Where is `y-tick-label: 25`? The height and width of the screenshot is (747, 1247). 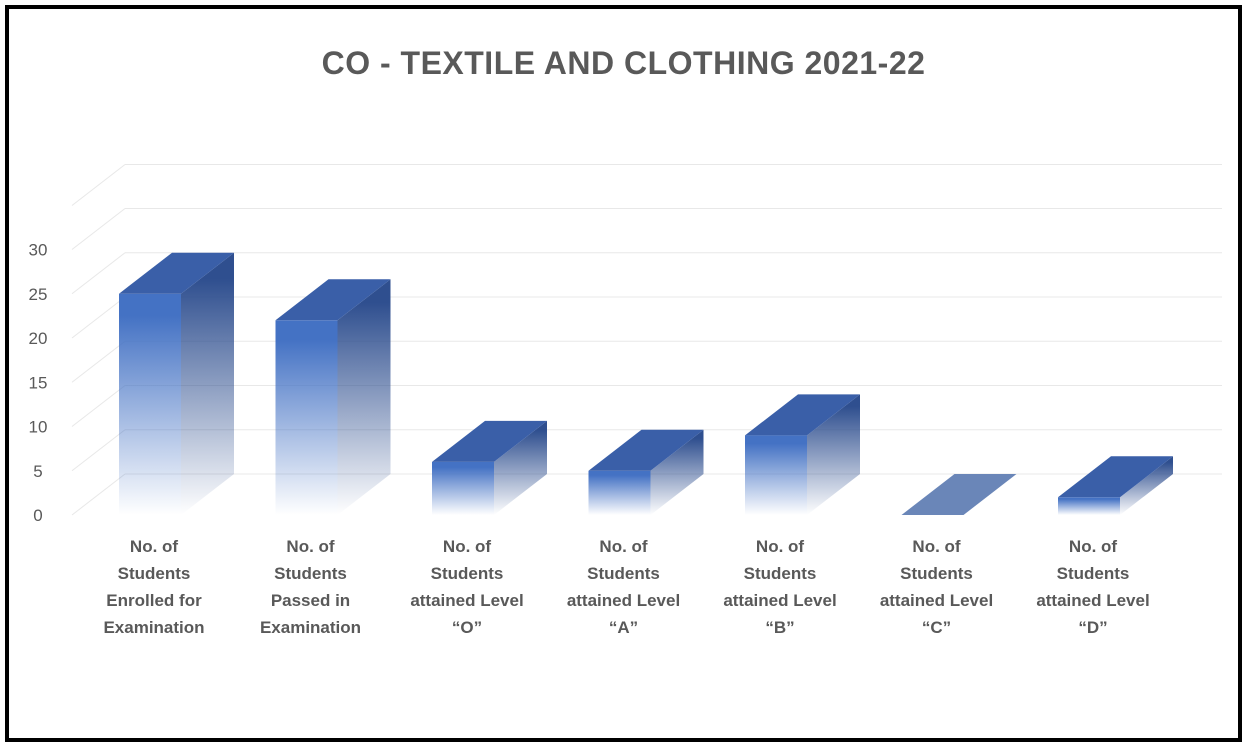
y-tick-label: 25 is located at coordinates (38, 294).